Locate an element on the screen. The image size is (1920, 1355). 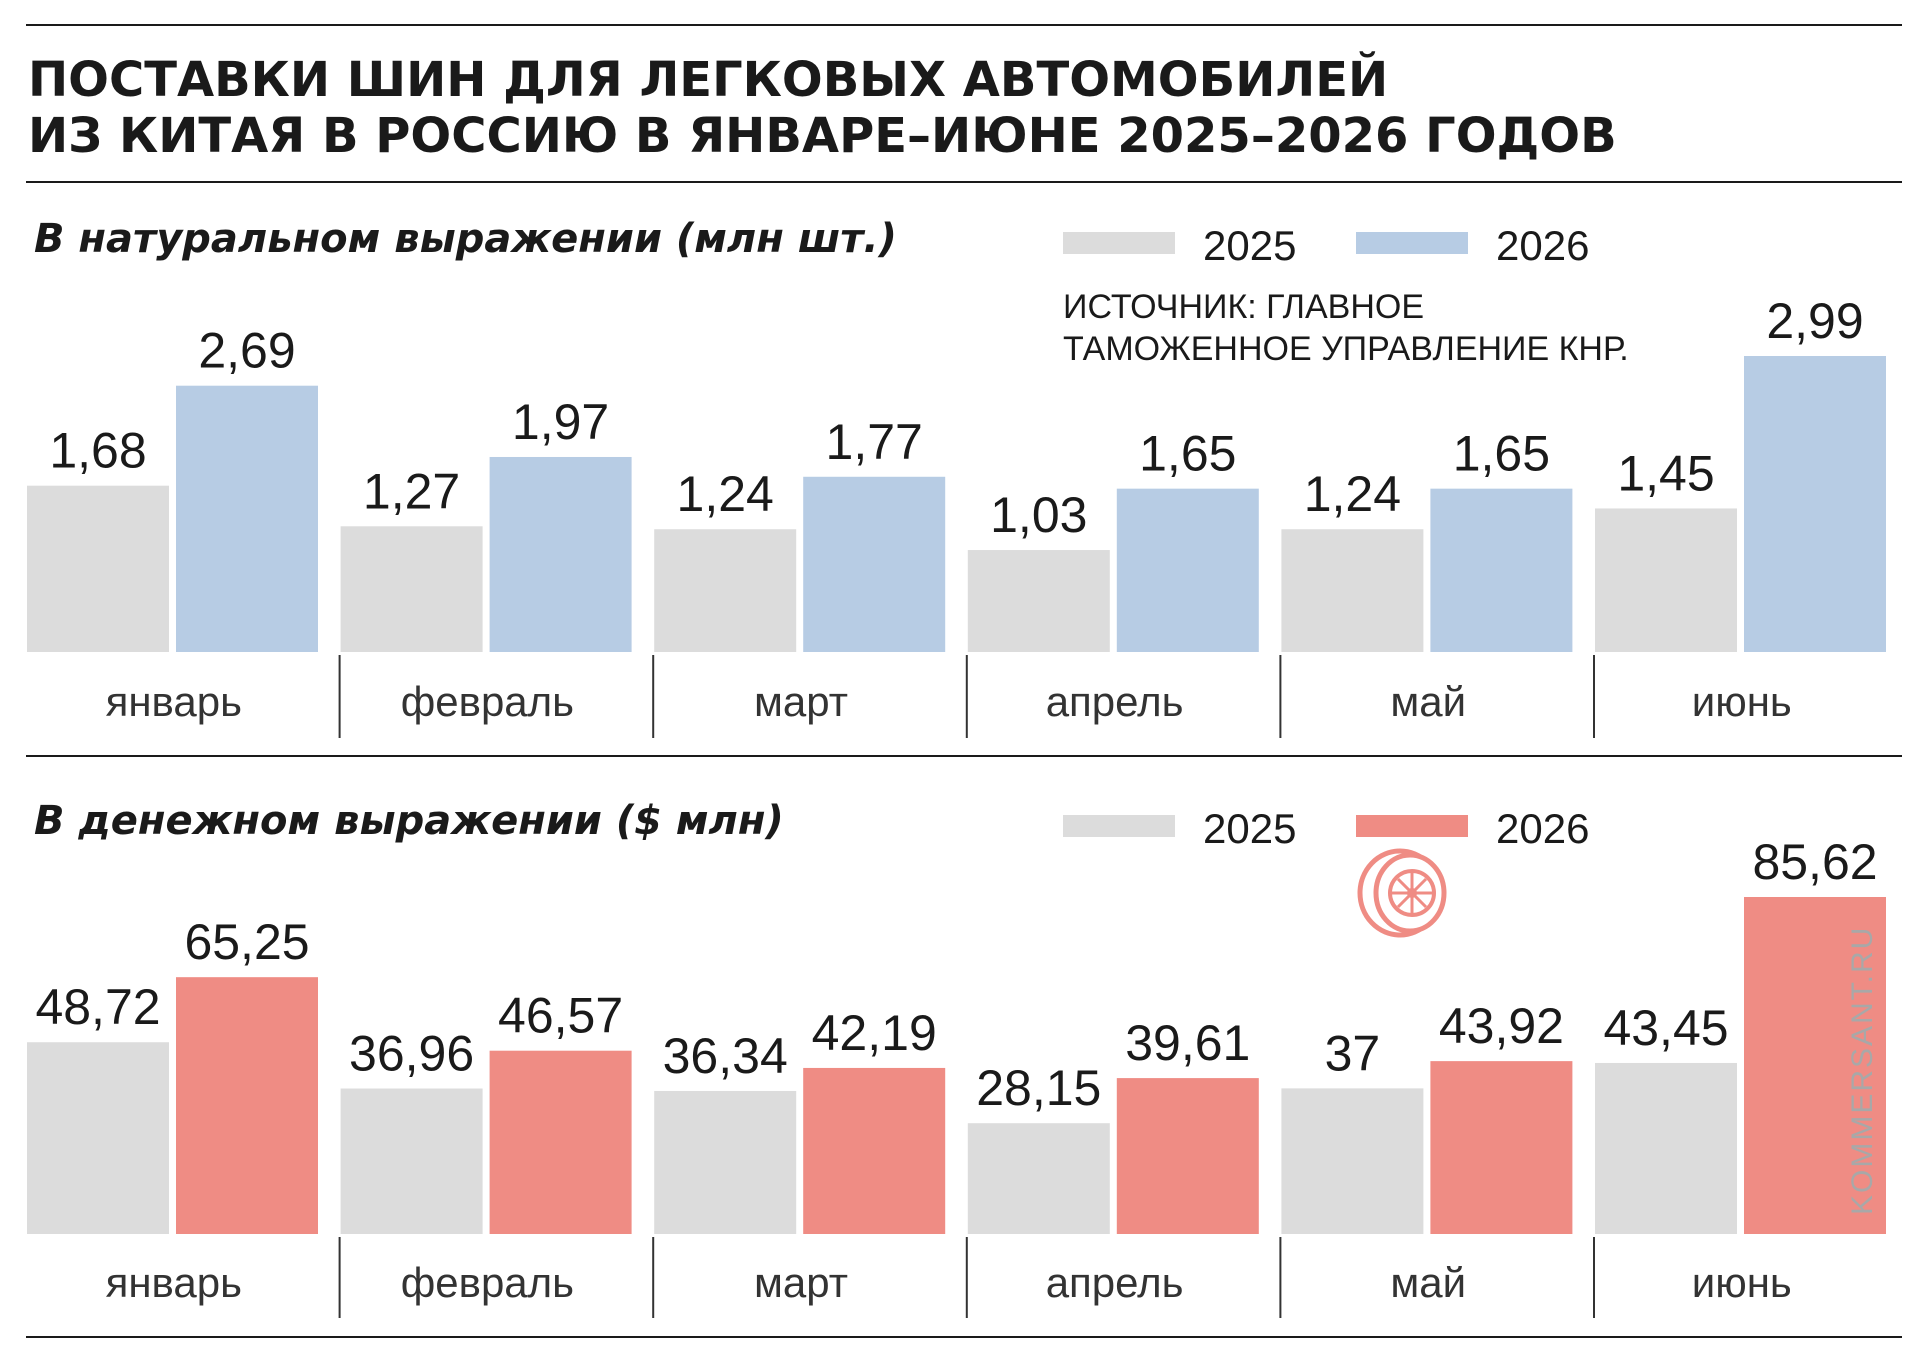
data-label-2026-апрель: 1,65 is located at coordinates (1187, 454).